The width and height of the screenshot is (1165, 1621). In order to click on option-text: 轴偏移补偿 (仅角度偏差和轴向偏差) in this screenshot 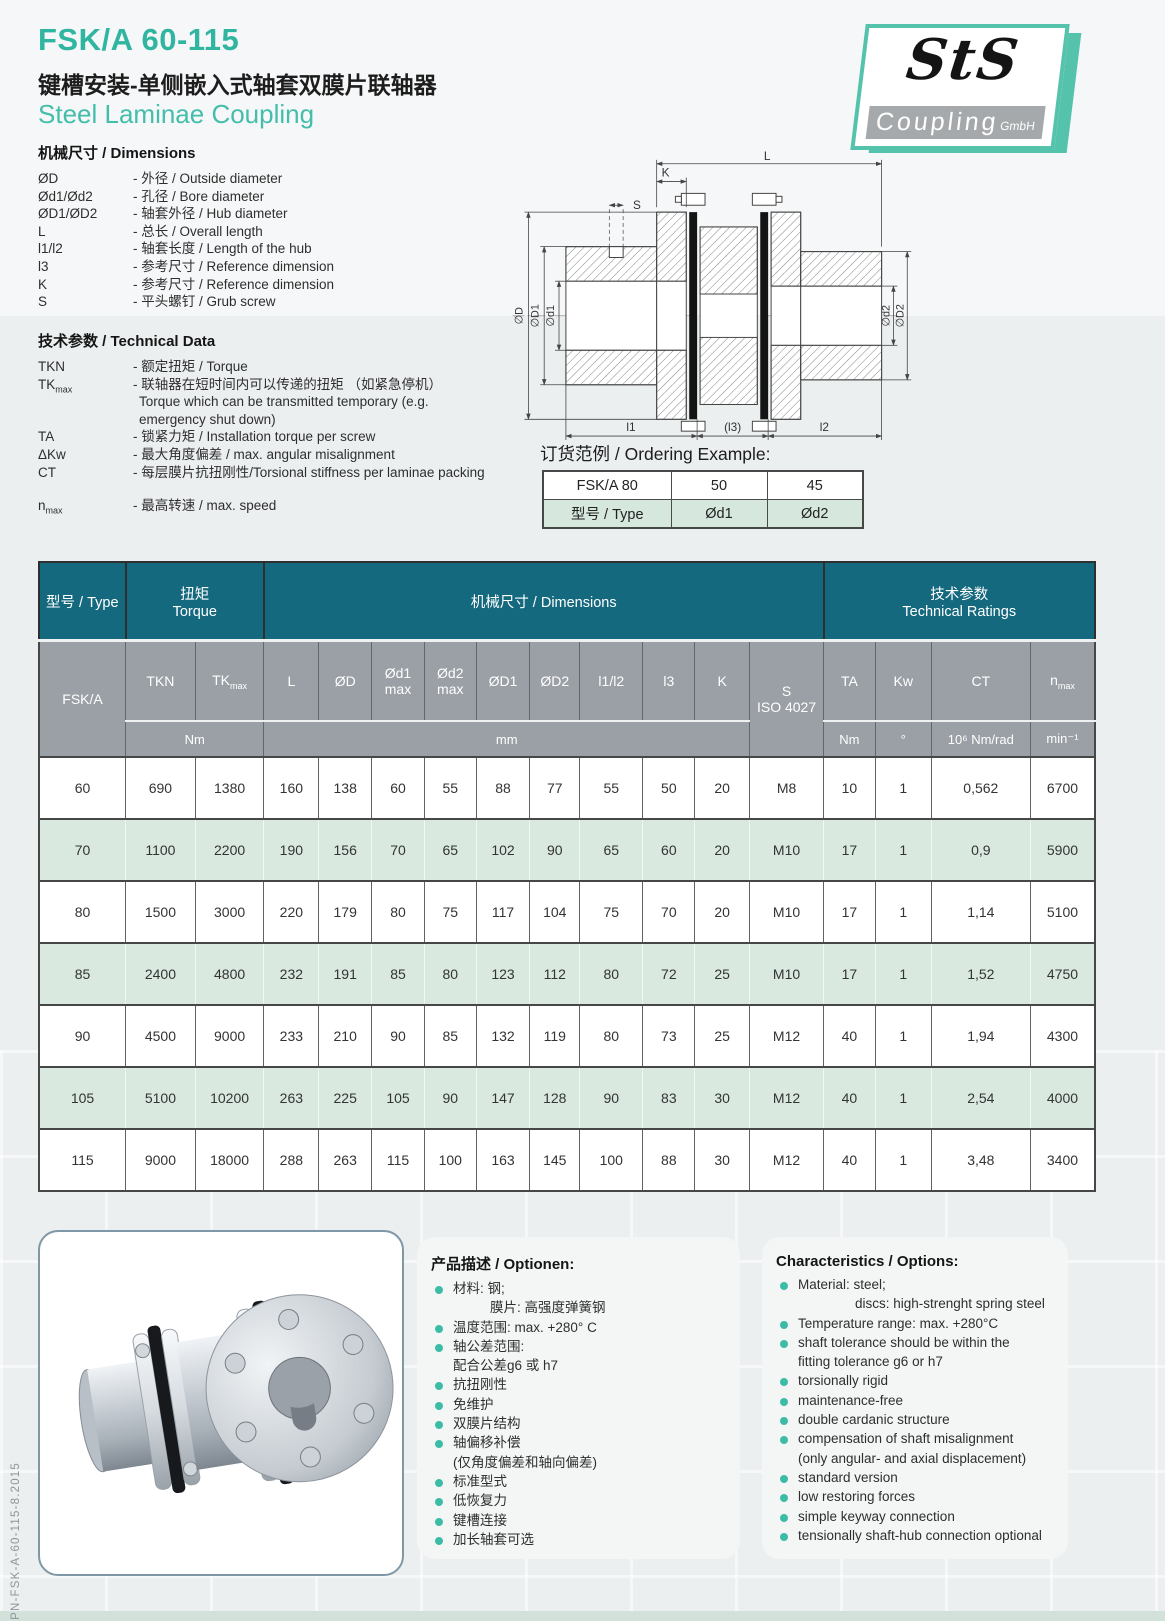, I will do `click(525, 1452)`.